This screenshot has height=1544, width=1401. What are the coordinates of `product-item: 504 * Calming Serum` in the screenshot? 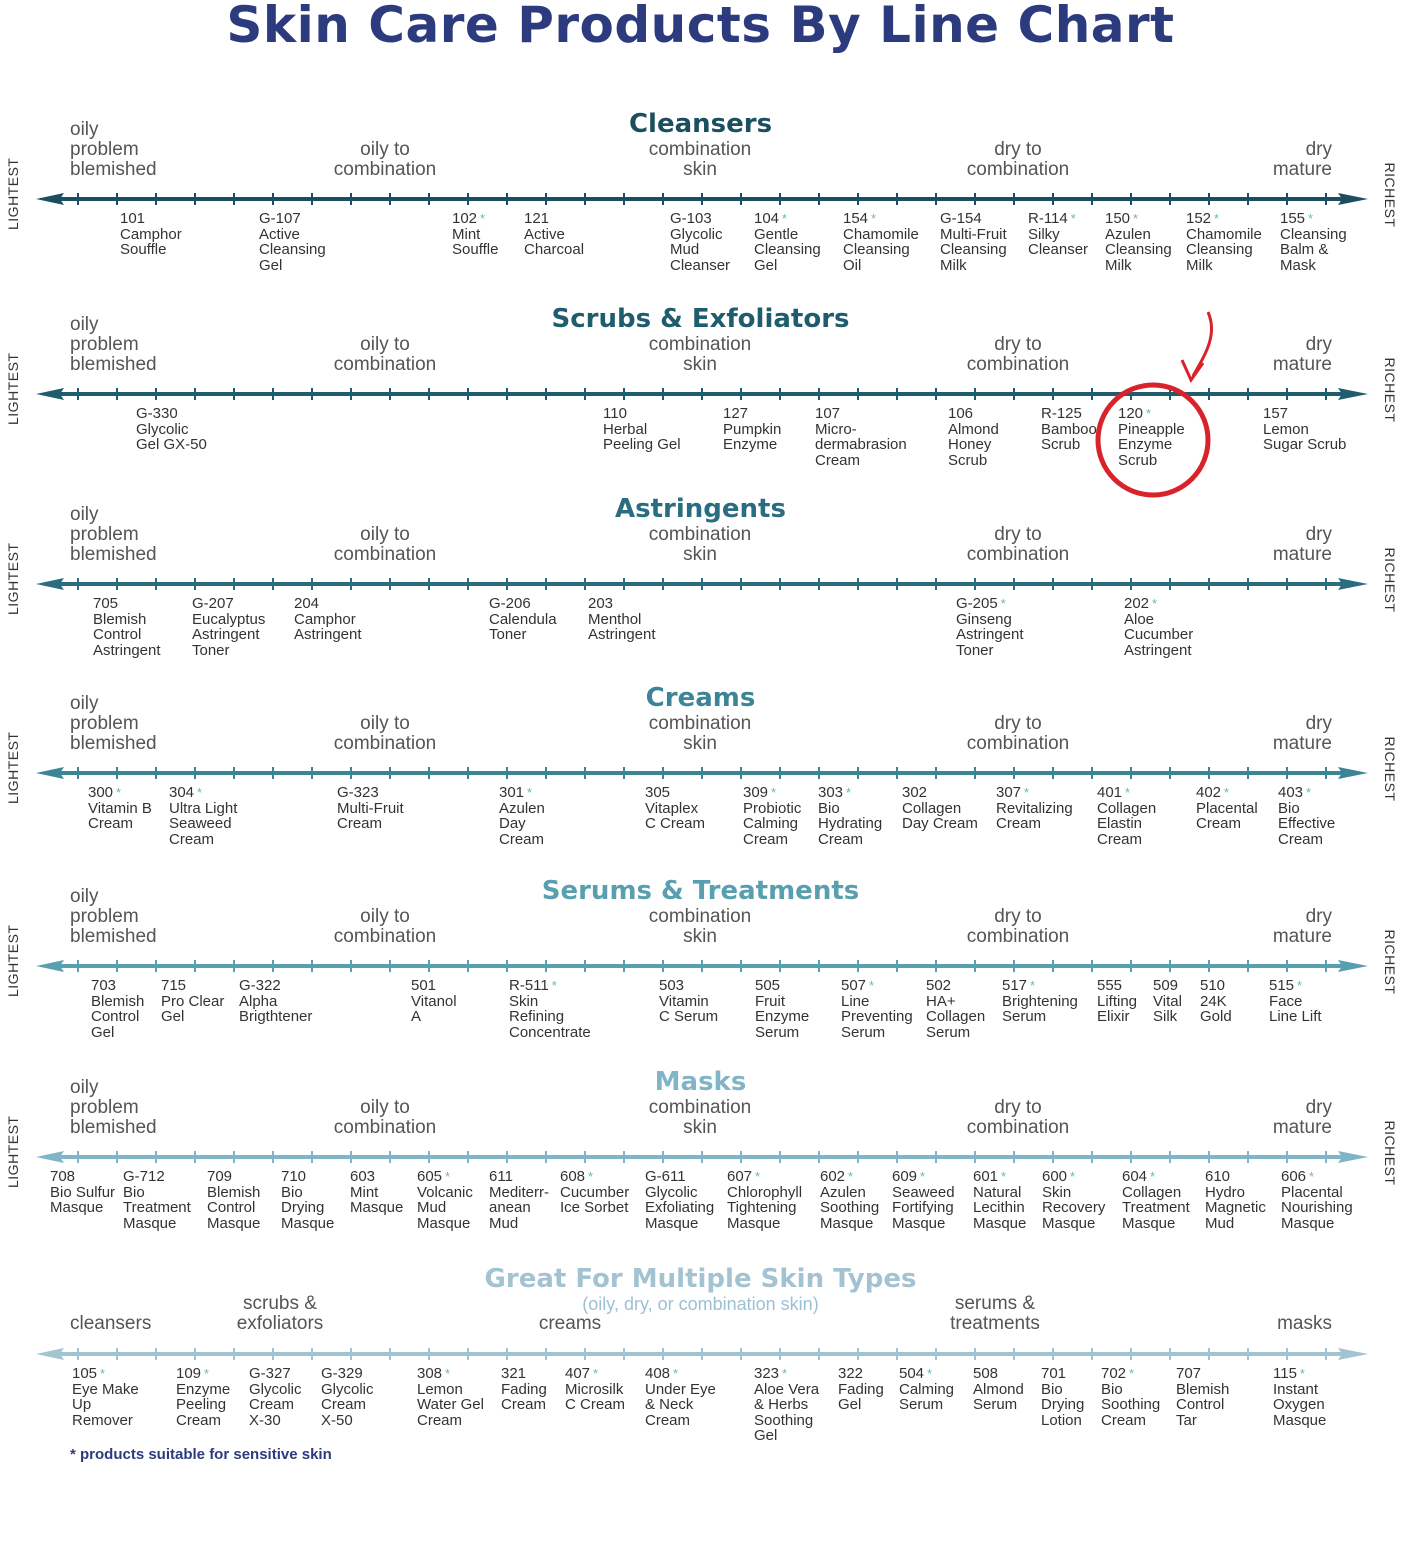 It's located at (926, 1389).